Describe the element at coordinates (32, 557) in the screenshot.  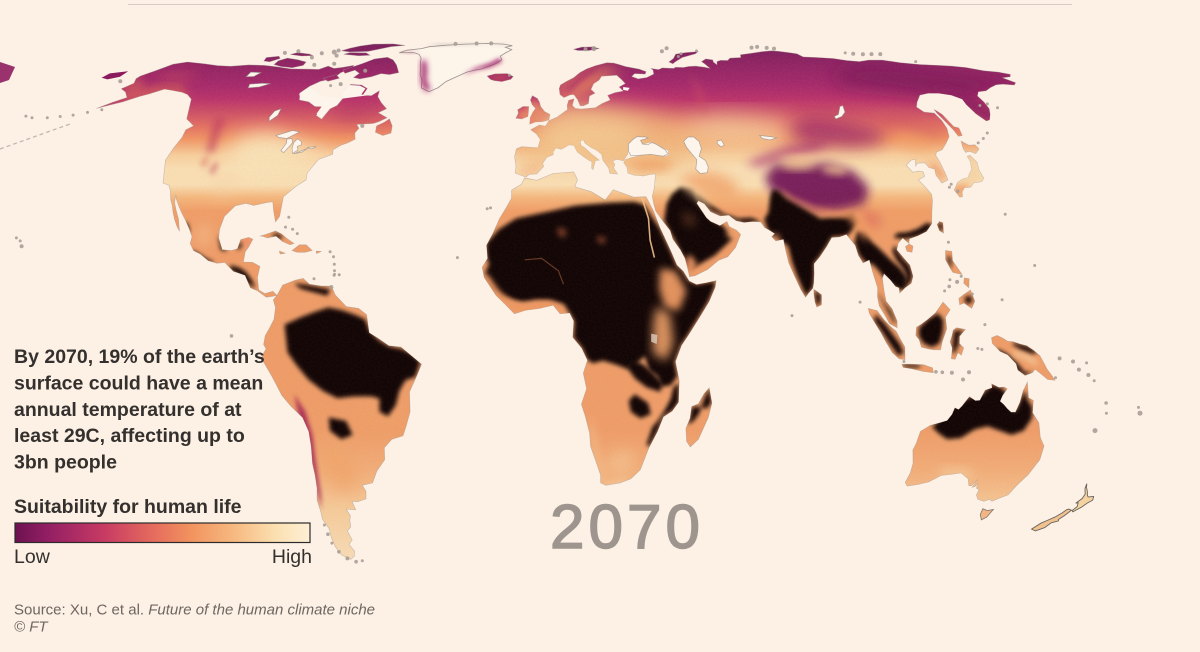
I see `svg-text: Low` at that location.